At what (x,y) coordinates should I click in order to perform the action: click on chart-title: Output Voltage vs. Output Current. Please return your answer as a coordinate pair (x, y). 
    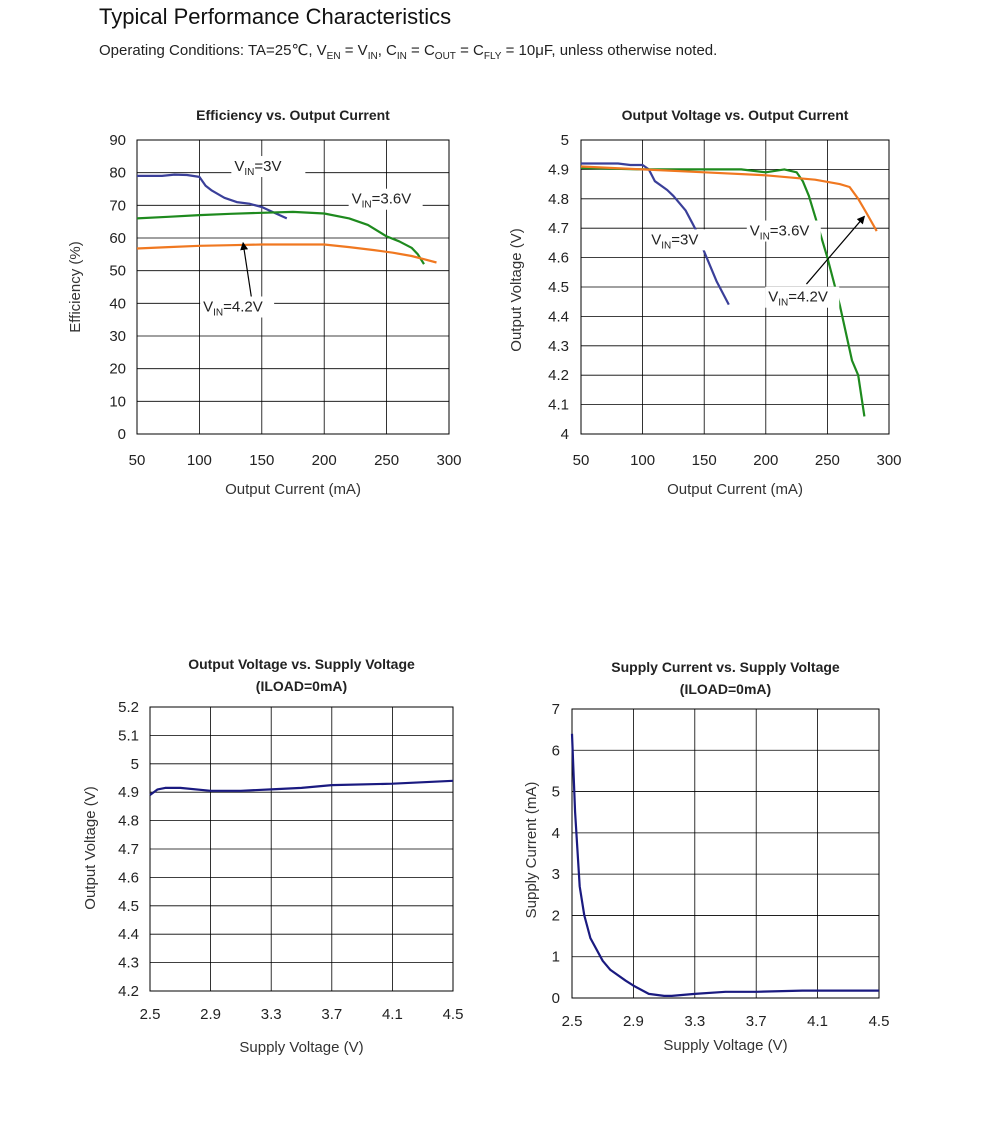
    Looking at the image, I should click on (735, 115).